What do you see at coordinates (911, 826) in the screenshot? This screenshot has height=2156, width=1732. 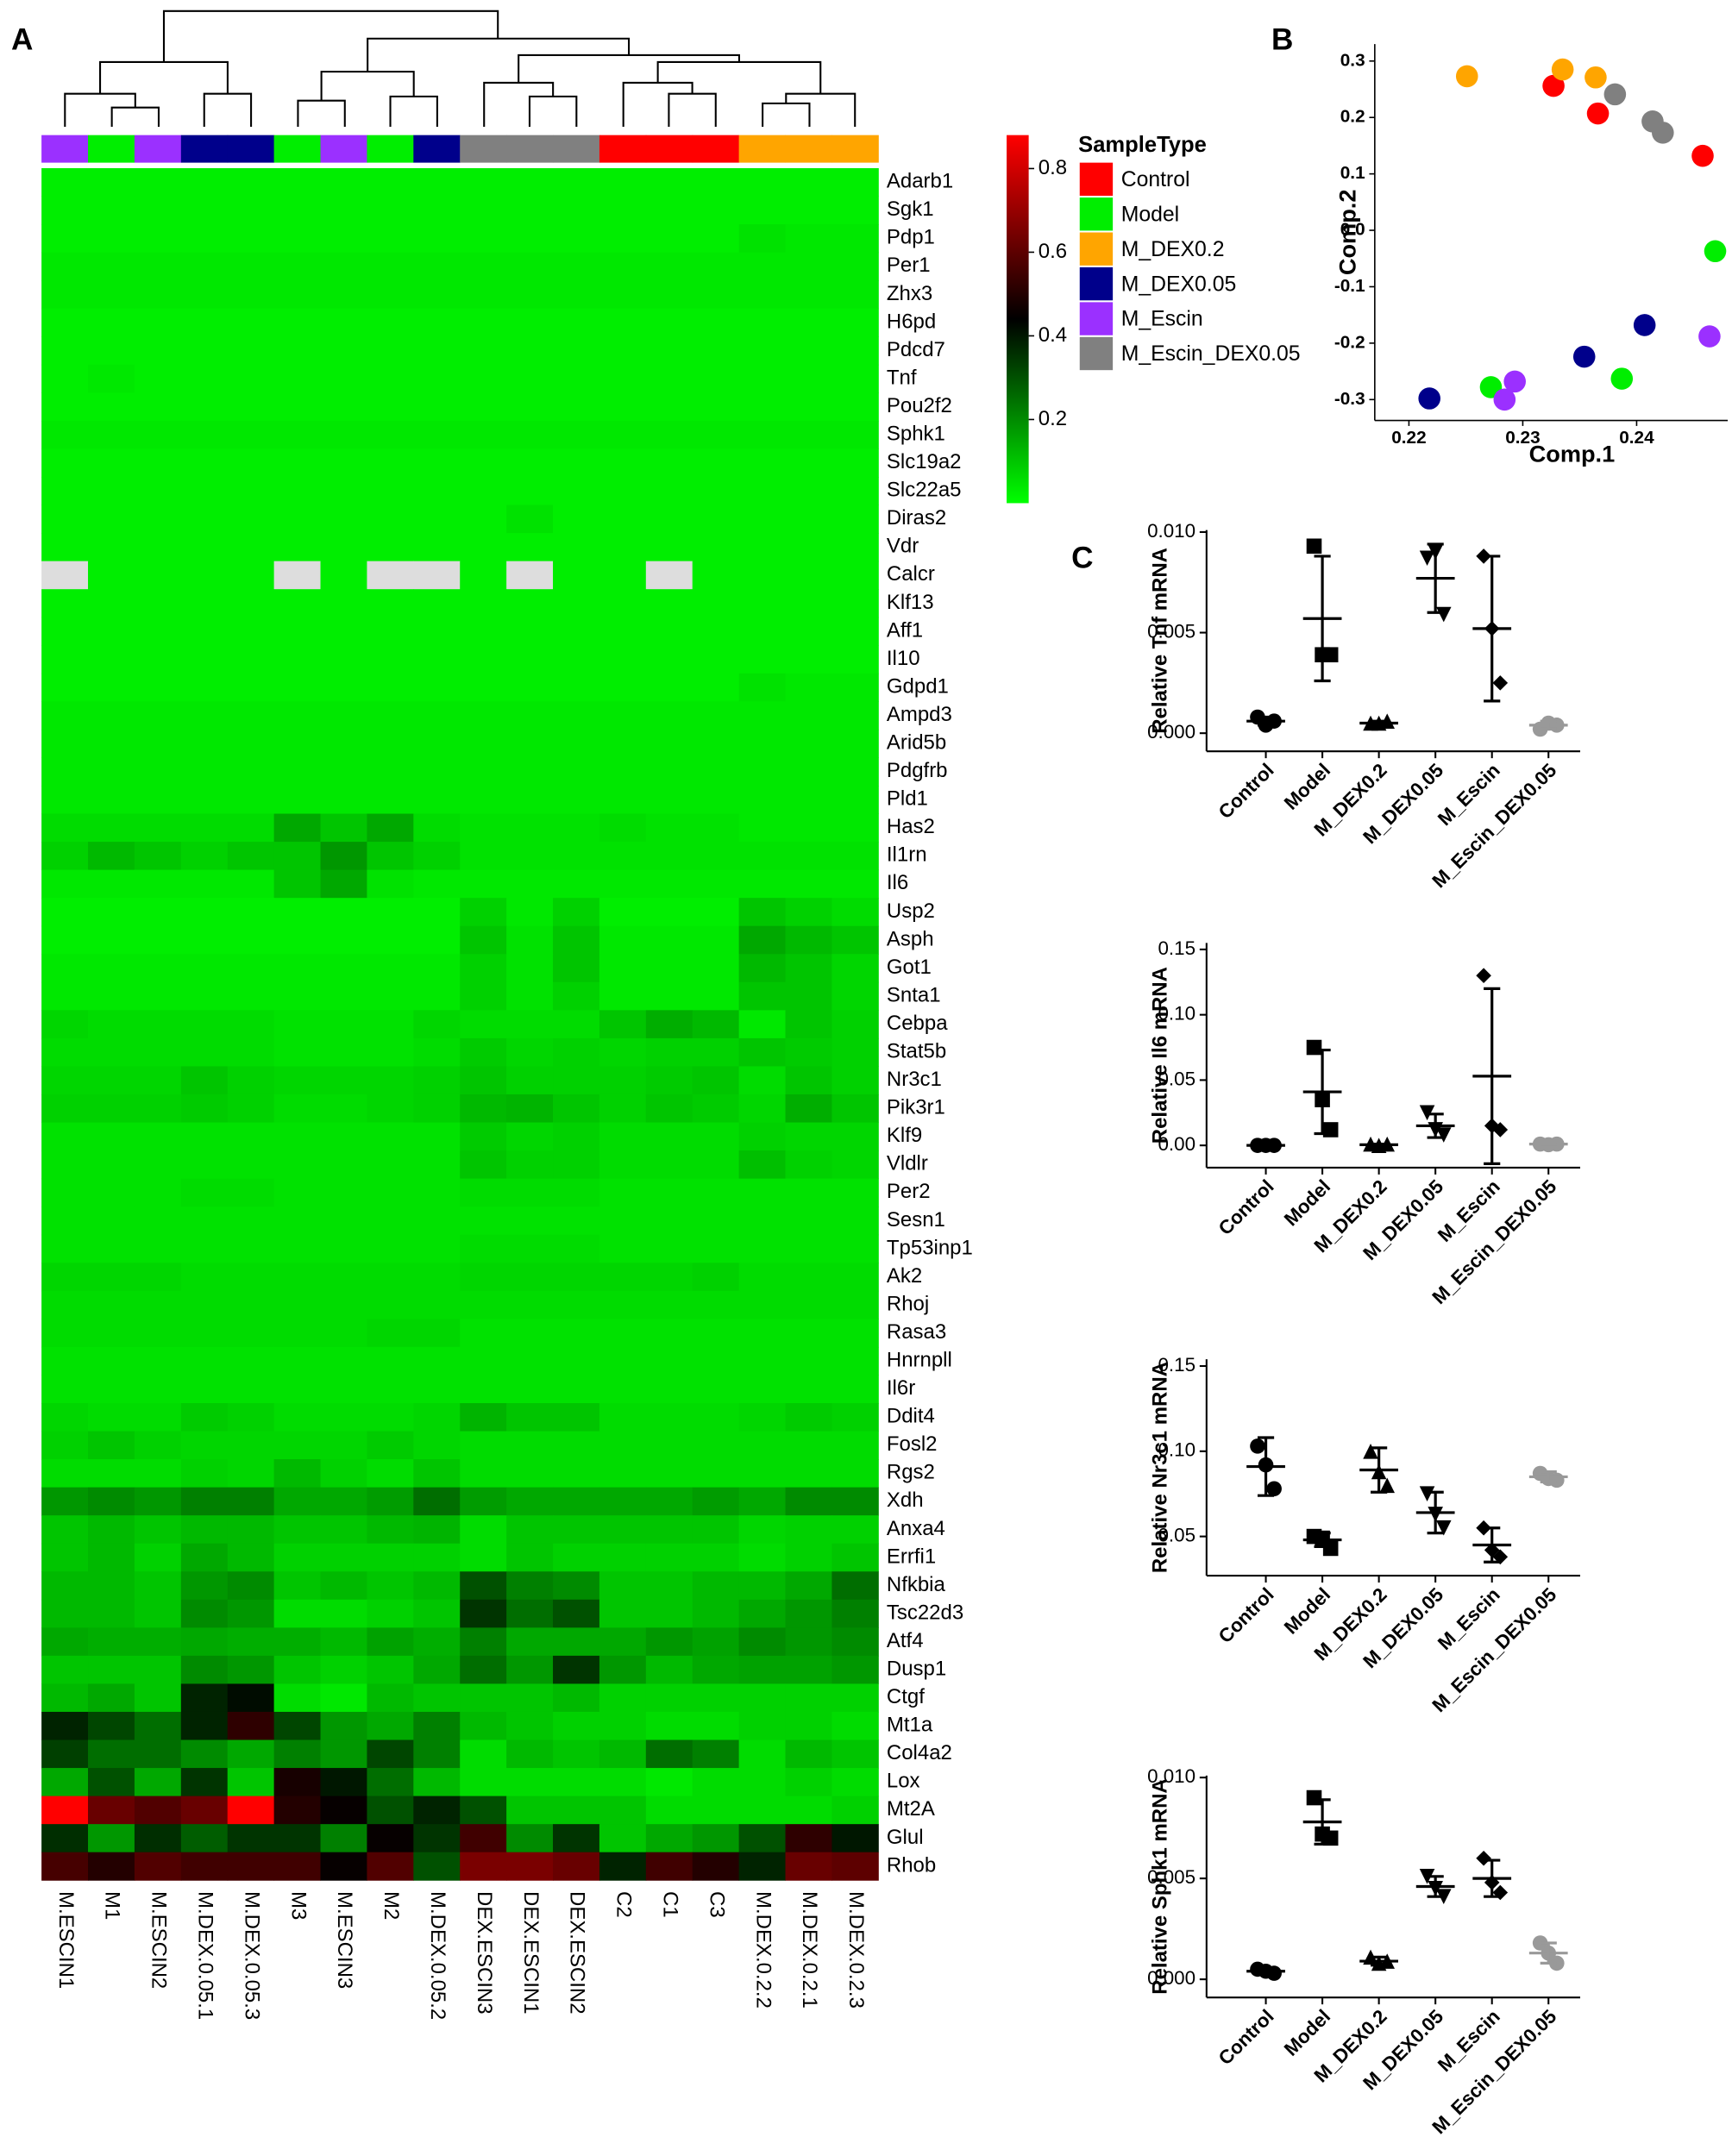 I see `row-label: Has2` at bounding box center [911, 826].